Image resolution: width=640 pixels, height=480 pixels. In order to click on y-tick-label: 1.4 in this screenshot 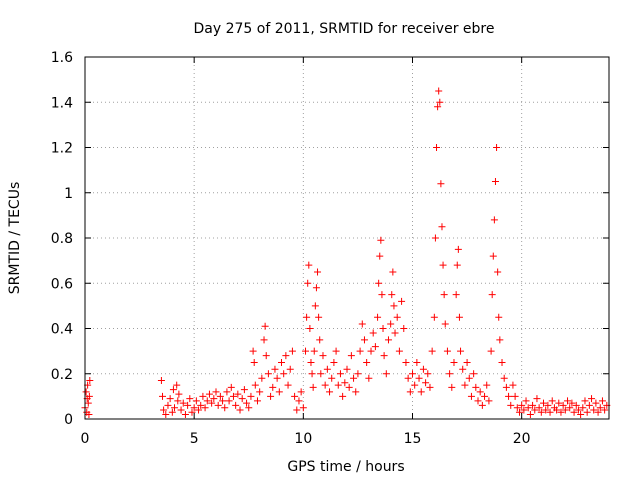, I will do `click(62, 103)`.